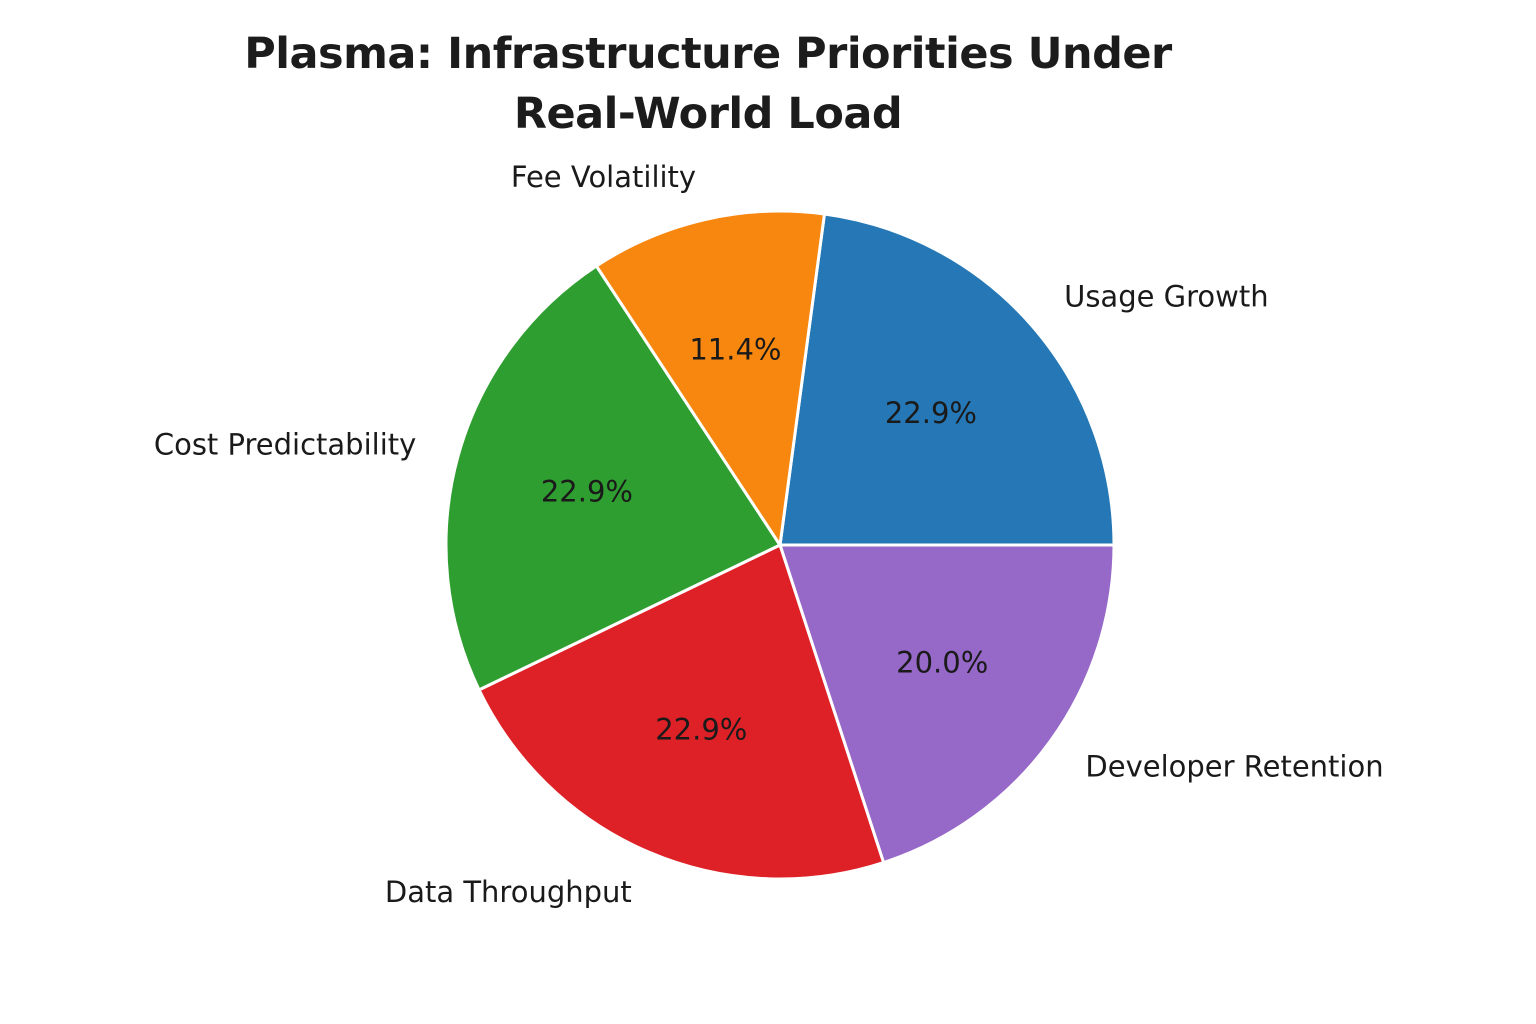 This screenshot has width=1536, height=1024. What do you see at coordinates (710, 378) in the screenshot?
I see `pie-slice-fee-volatility` at bounding box center [710, 378].